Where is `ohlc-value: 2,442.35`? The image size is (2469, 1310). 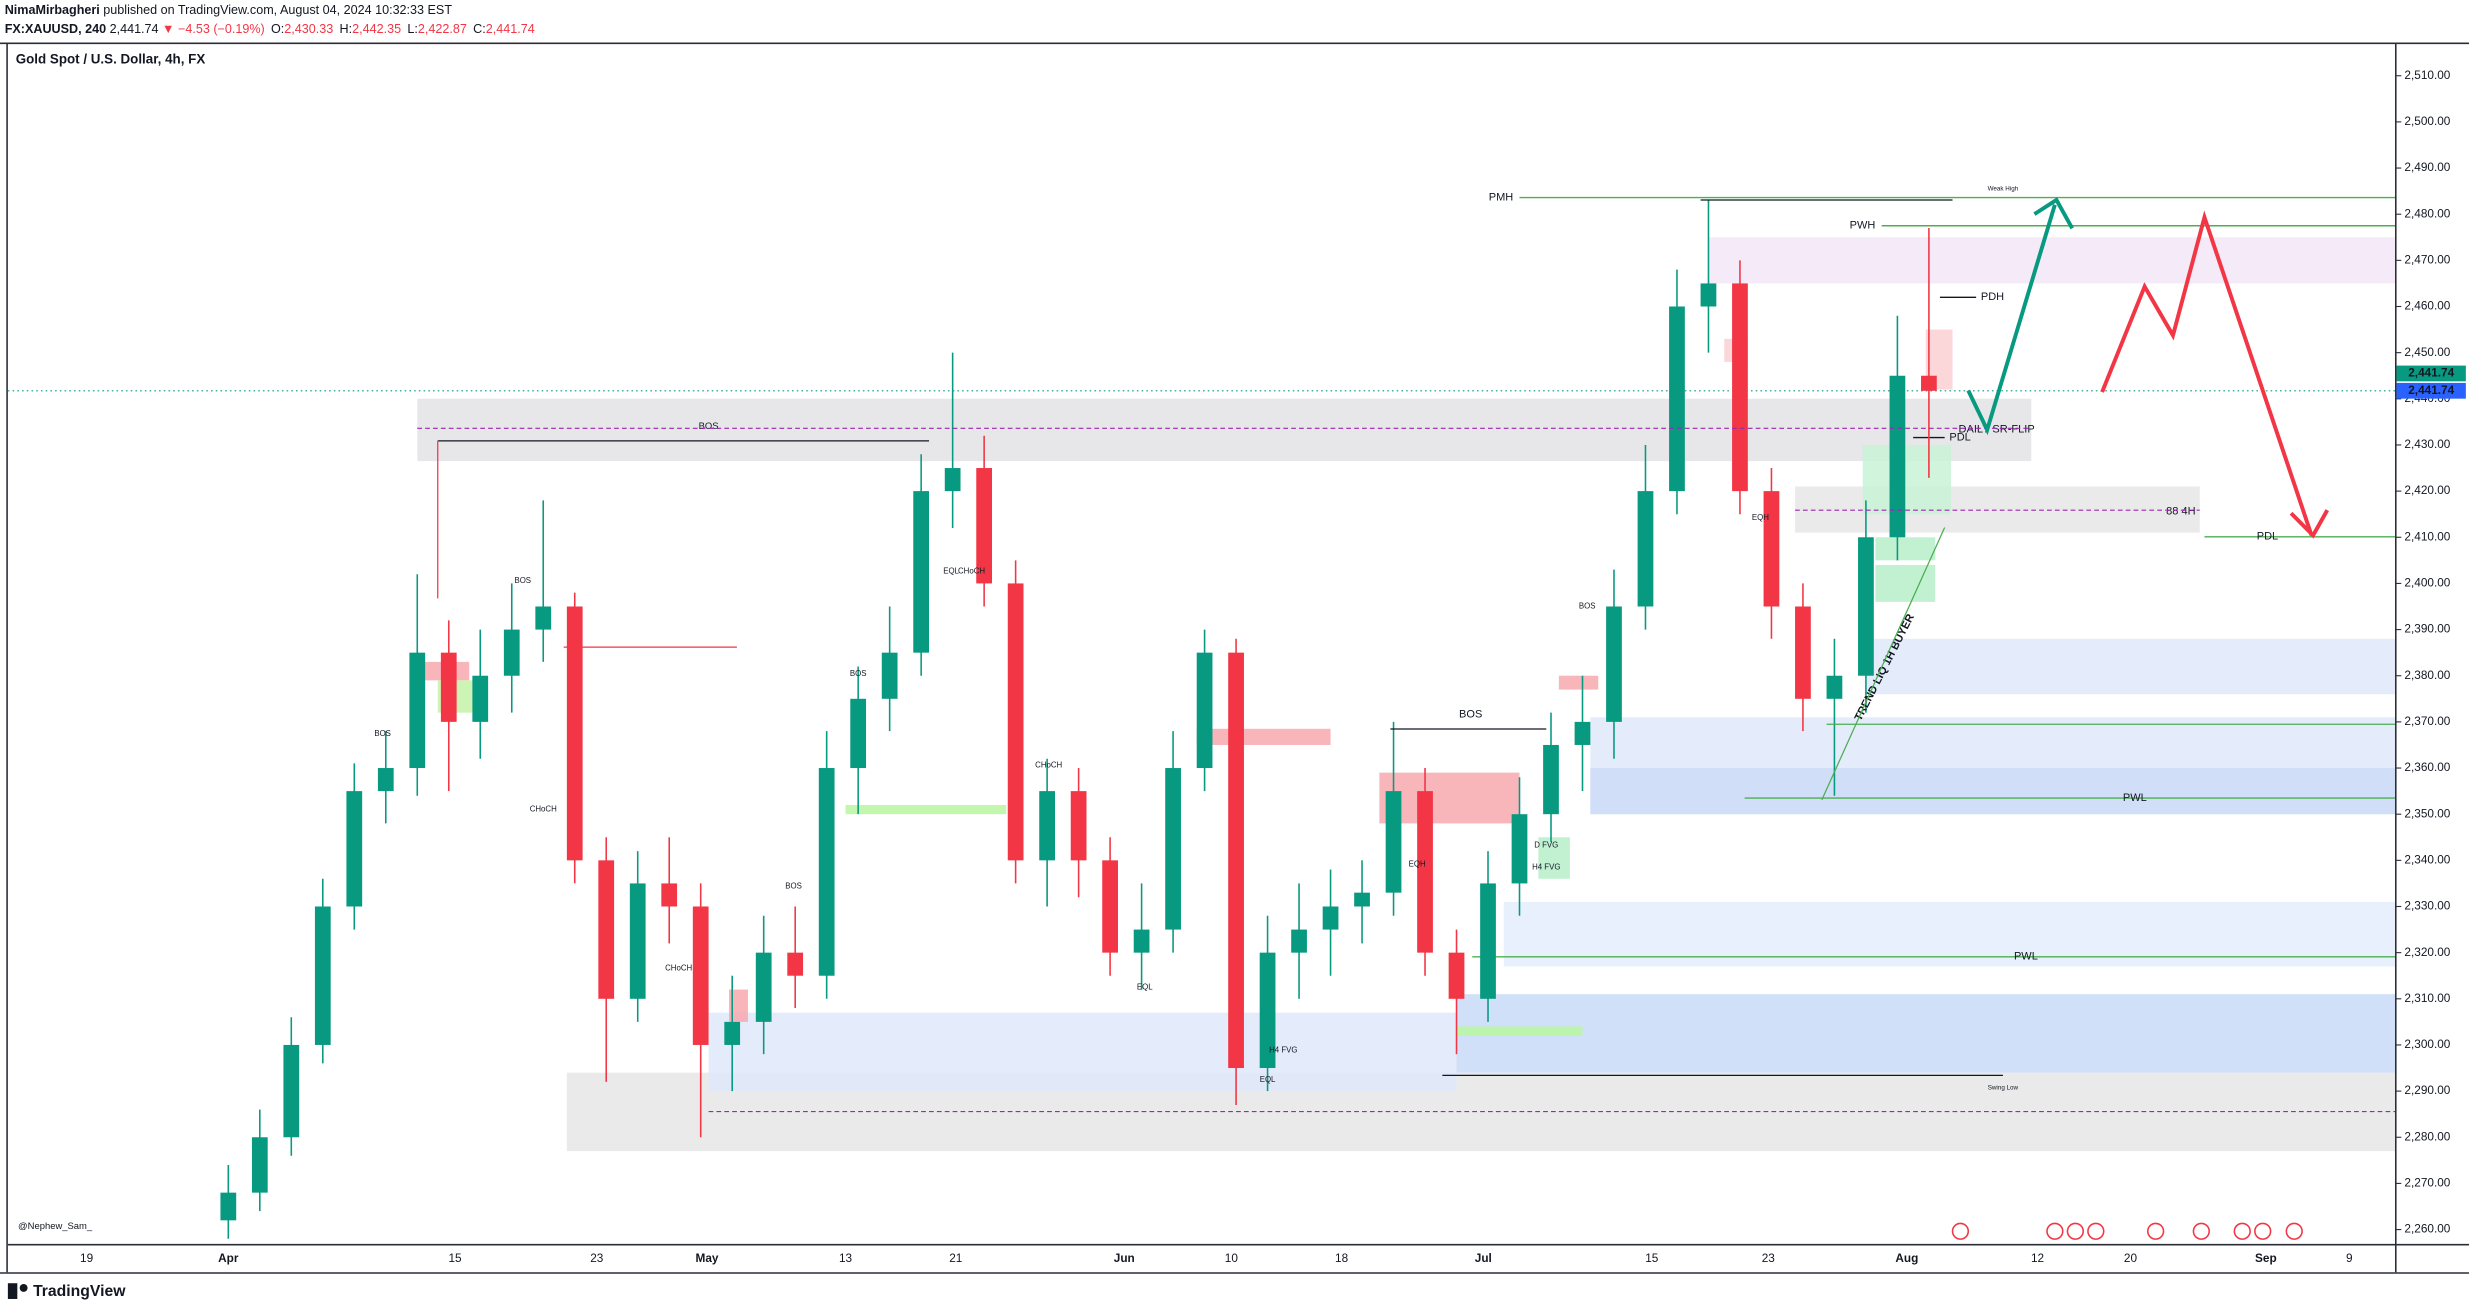 ohlc-value: 2,442.35 is located at coordinates (376, 29).